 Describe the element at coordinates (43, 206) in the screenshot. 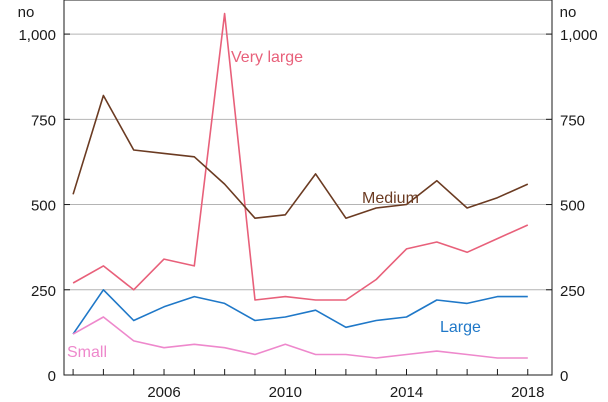

I see `y-tick-left-500: 500` at that location.